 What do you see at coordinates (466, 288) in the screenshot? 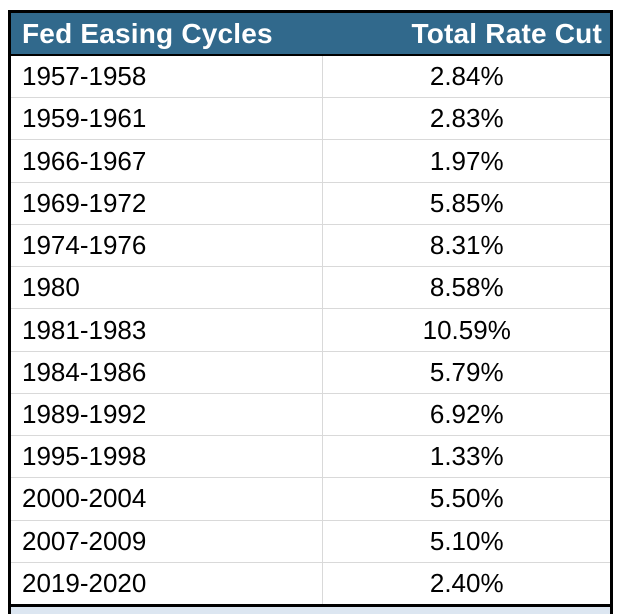
I see `total-rate-cut-cell: 8.58%` at bounding box center [466, 288].